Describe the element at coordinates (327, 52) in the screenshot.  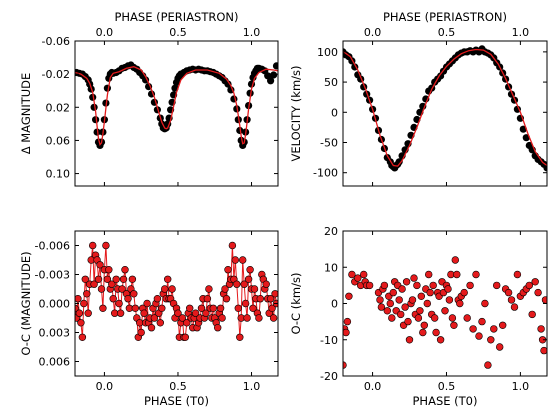
I see `y-tick-label: 100` at that location.